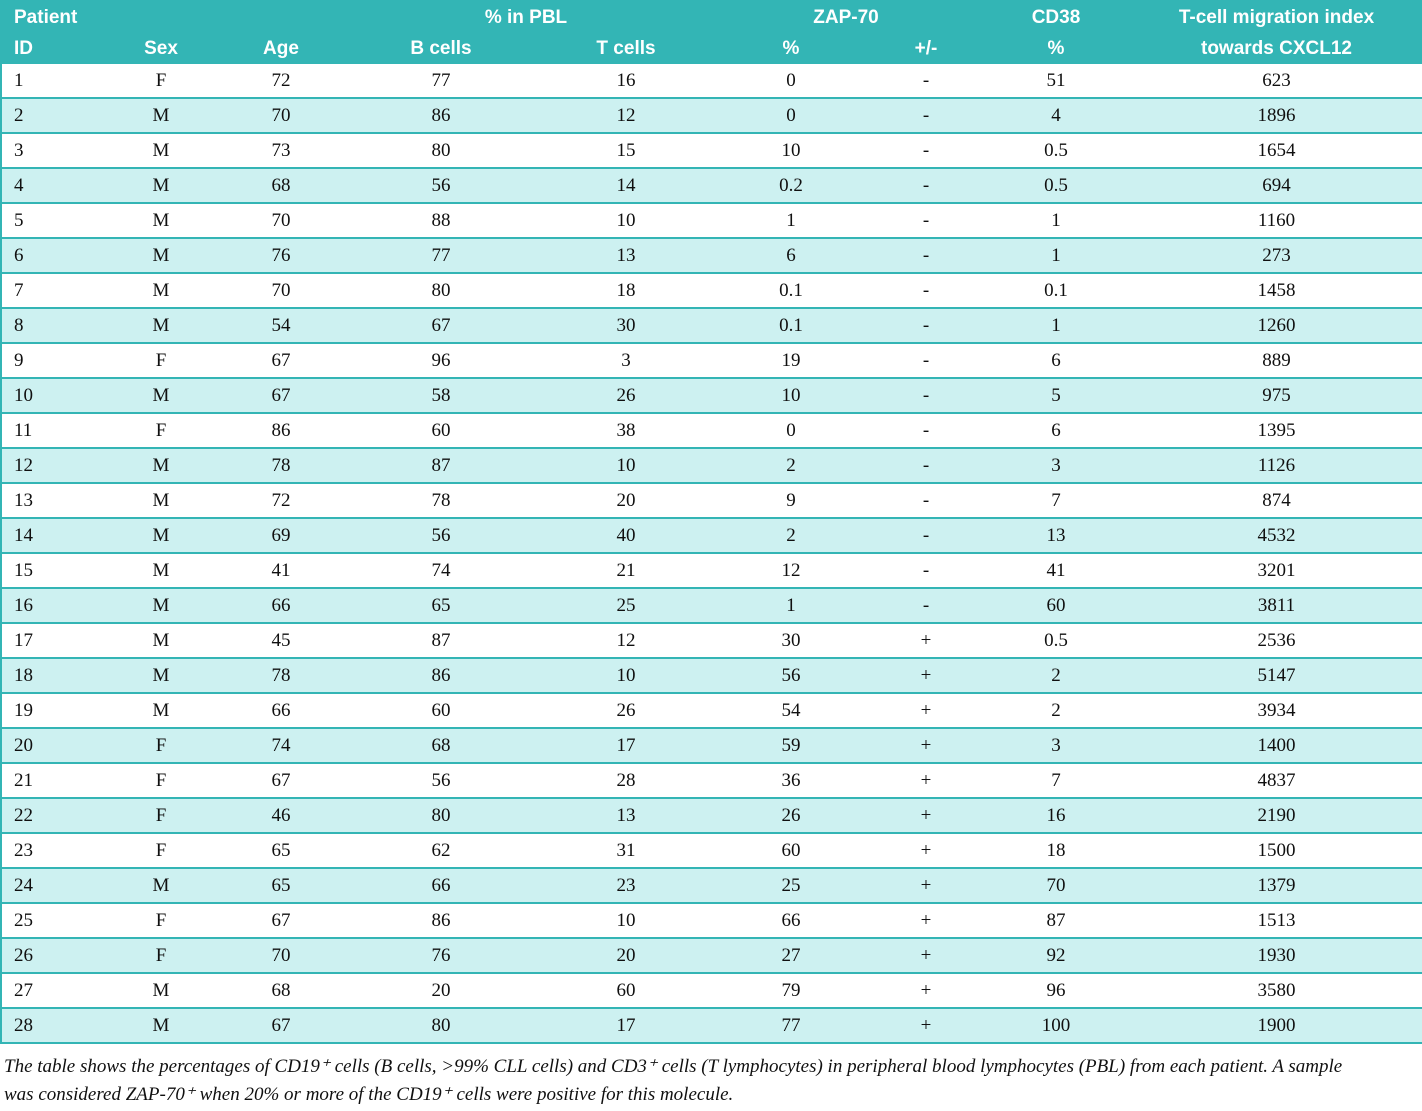 The image size is (1422, 1111). I want to click on header-spacer-sex, so click(161, 17).